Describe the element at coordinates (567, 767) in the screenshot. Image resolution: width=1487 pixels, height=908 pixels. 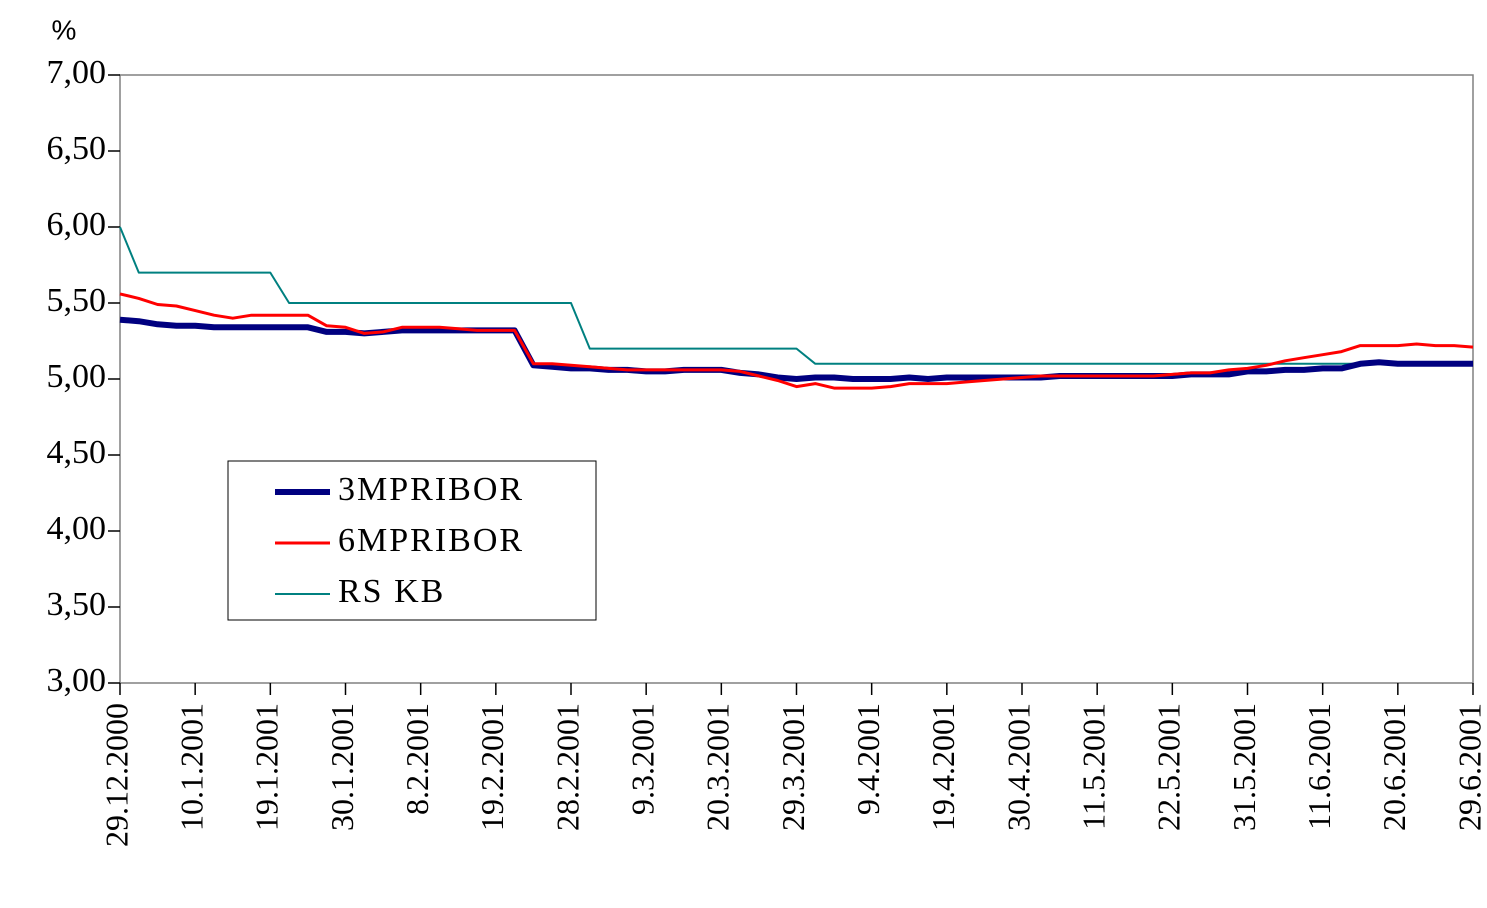
I see `x-tick-label: 28.2.2001` at that location.